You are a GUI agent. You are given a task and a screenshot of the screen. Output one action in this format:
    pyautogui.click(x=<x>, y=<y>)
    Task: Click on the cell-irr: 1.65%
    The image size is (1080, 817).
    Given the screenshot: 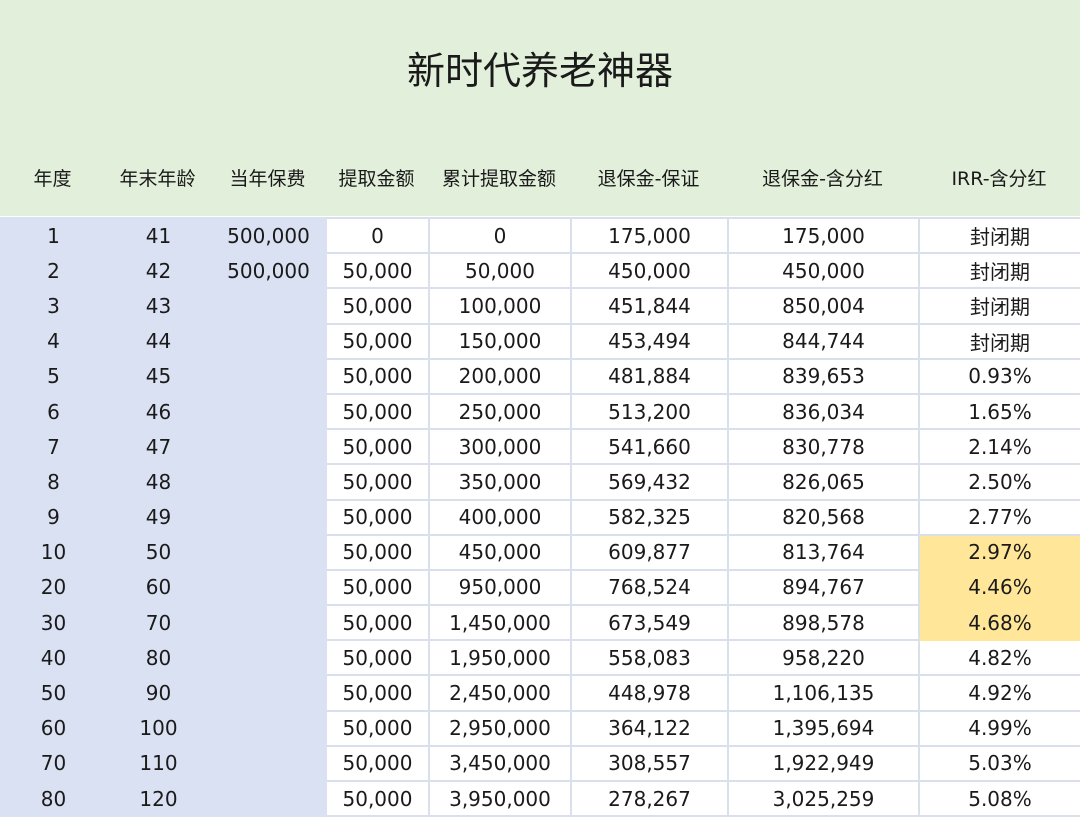 What is the action you would take?
    pyautogui.click(x=999, y=411)
    